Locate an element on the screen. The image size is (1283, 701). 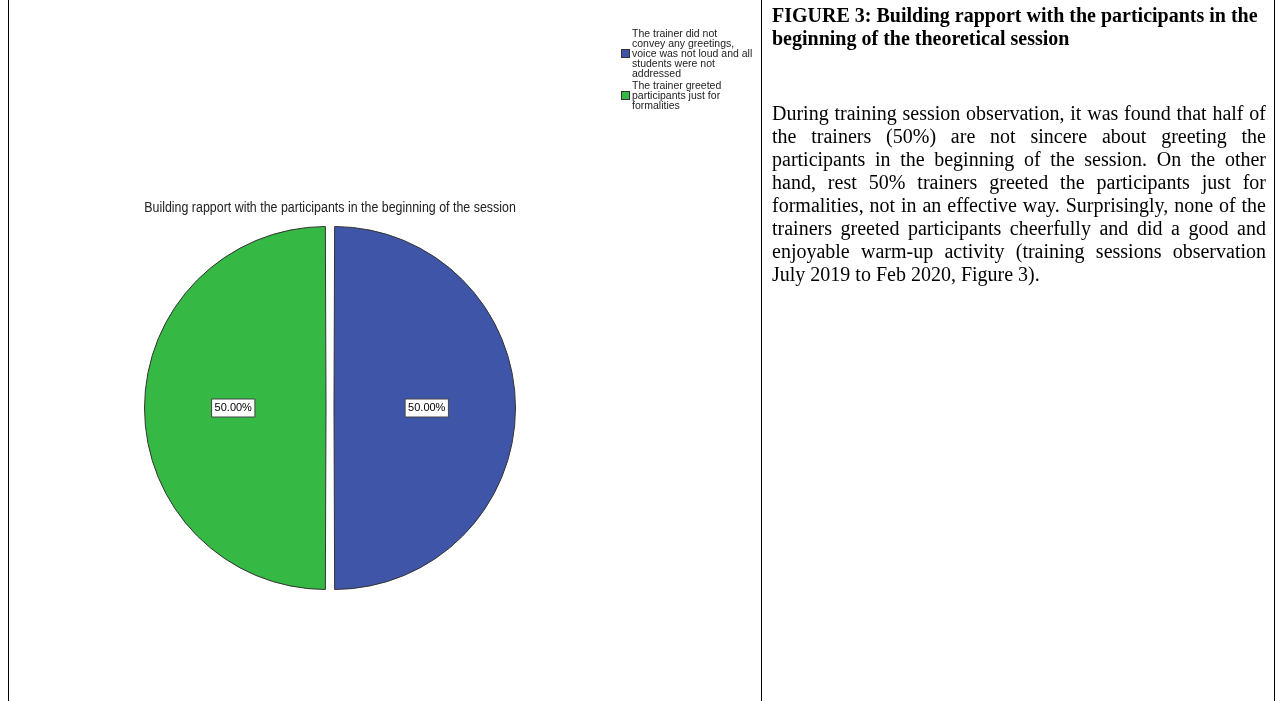
legend-label: The trainer did not convey any greetings, voice was not loud and all students were not addressed is located at coordinates (692, 53).